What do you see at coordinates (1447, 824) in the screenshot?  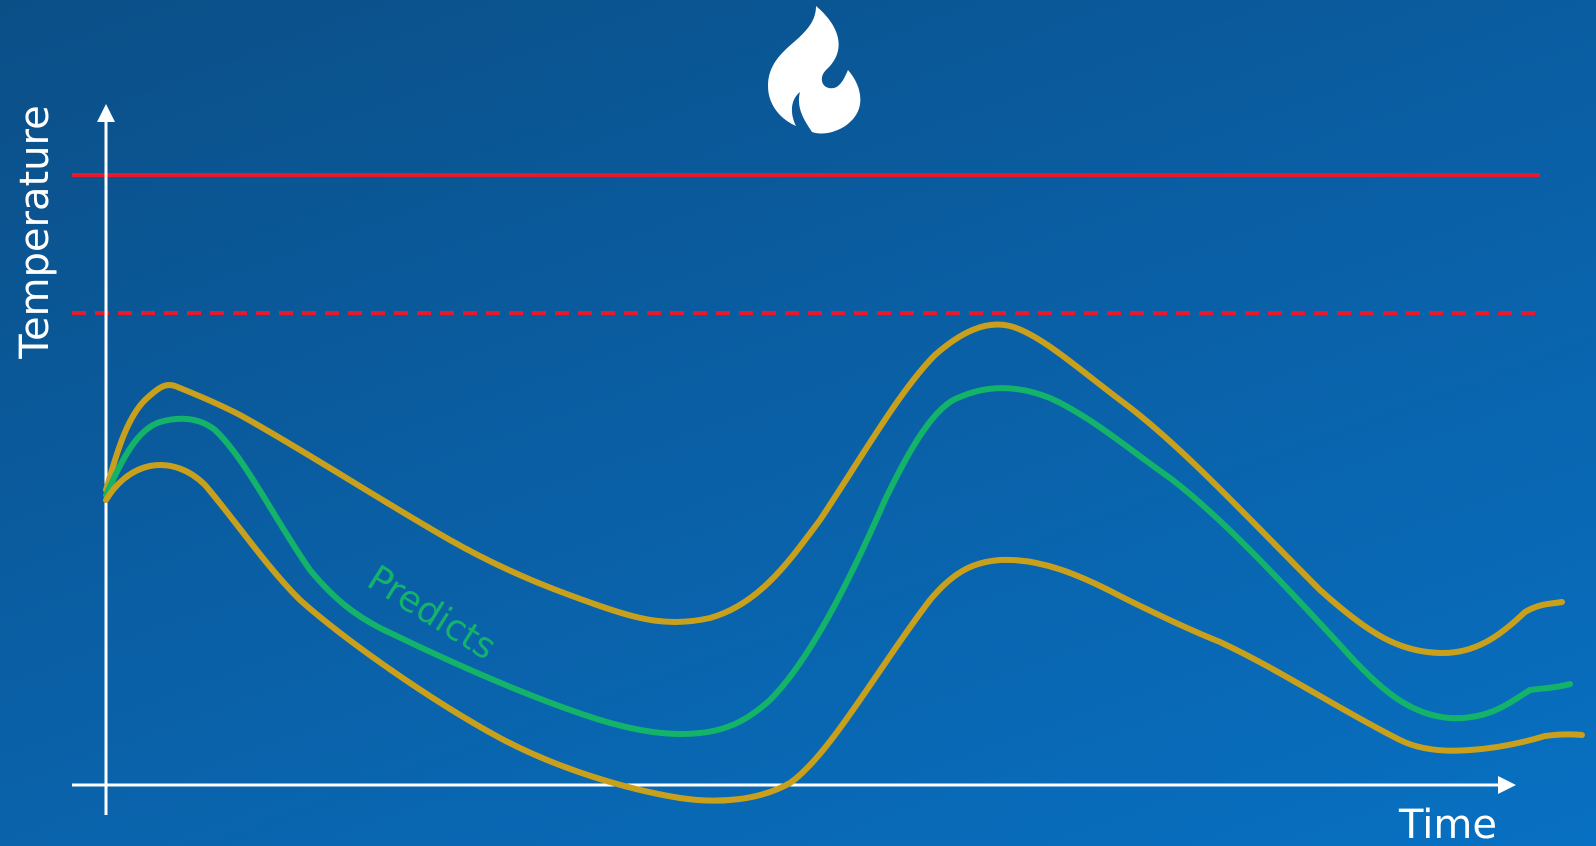 I see `x-axis-label: Time` at bounding box center [1447, 824].